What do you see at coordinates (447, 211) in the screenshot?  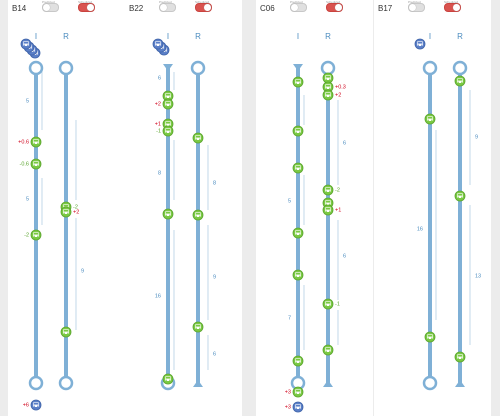 I see `route-diagram-b17: I R 16 9 13` at bounding box center [447, 211].